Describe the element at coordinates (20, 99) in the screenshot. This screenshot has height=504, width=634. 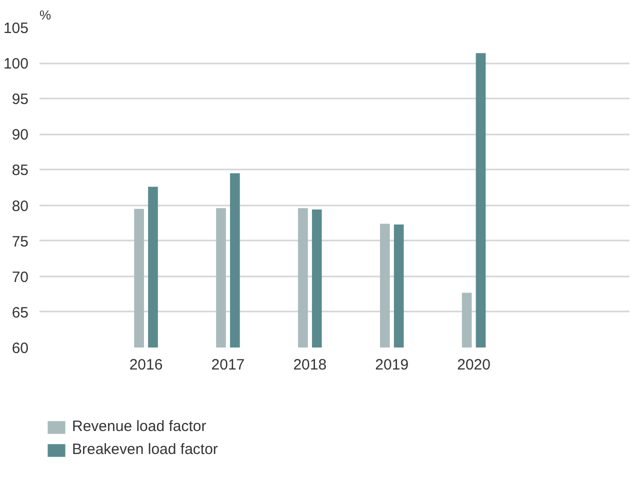
I see `y-tick-label: 95` at that location.